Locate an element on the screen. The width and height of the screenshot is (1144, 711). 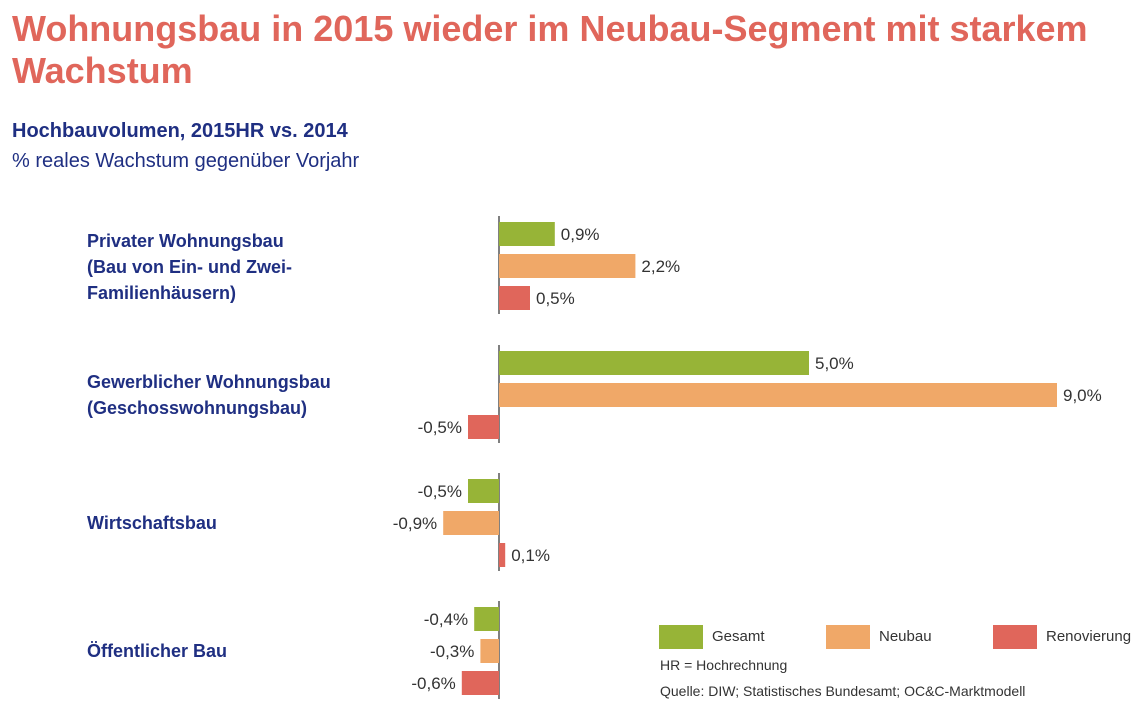
data-label-wirtschaftsbau-renovierung: 0,1% is located at coordinates (530, 555).